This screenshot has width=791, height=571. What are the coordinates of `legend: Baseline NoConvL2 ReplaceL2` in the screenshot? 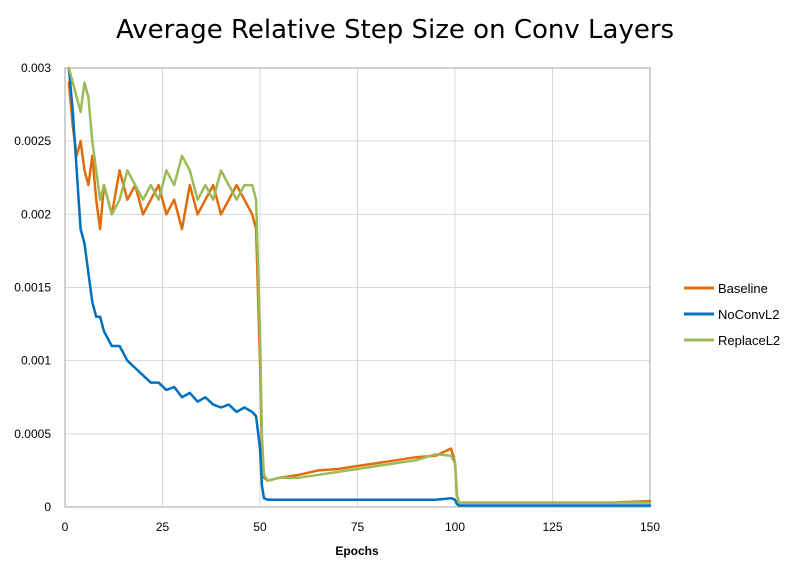 It's located at (732, 314).